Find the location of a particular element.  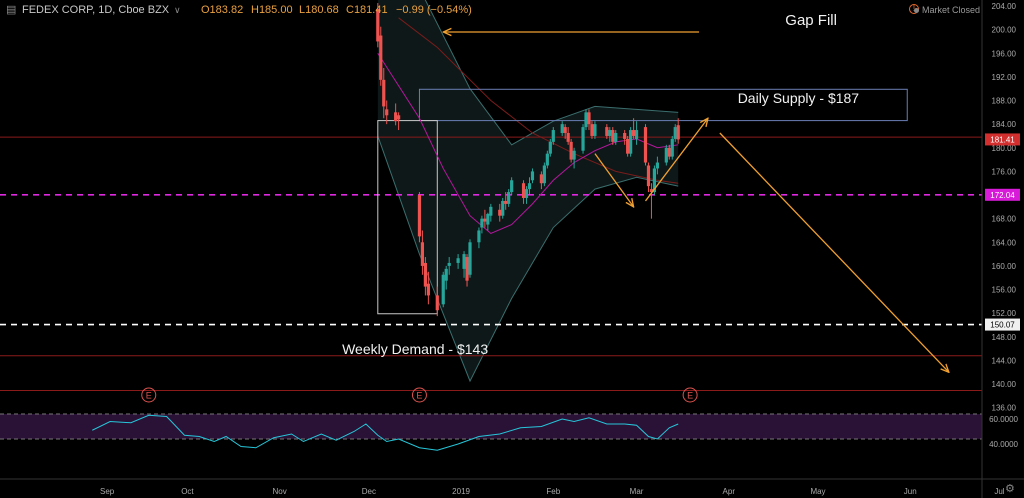

price-tick-label: 168.00 is located at coordinates (1004, 219).